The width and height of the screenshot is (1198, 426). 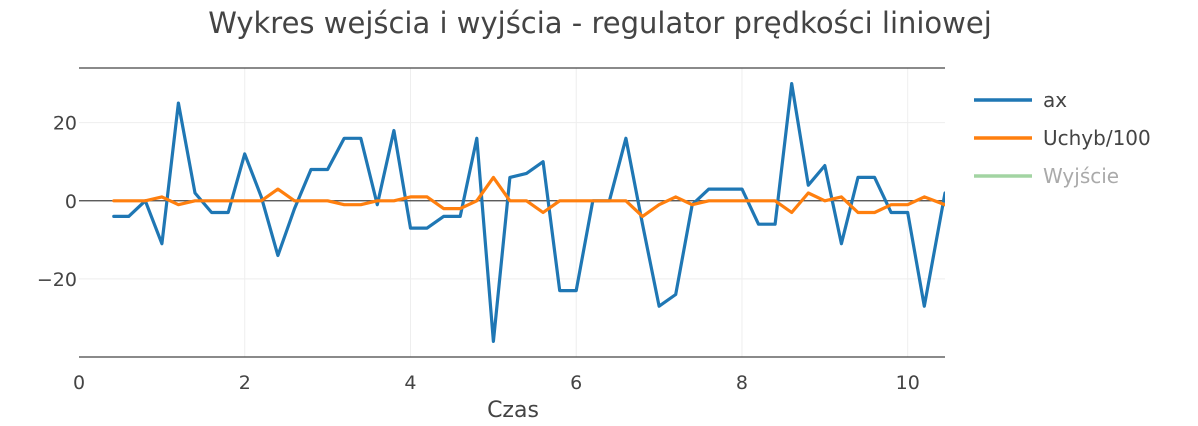 What do you see at coordinates (742, 383) in the screenshot?
I see `x-tick-label: 8` at bounding box center [742, 383].